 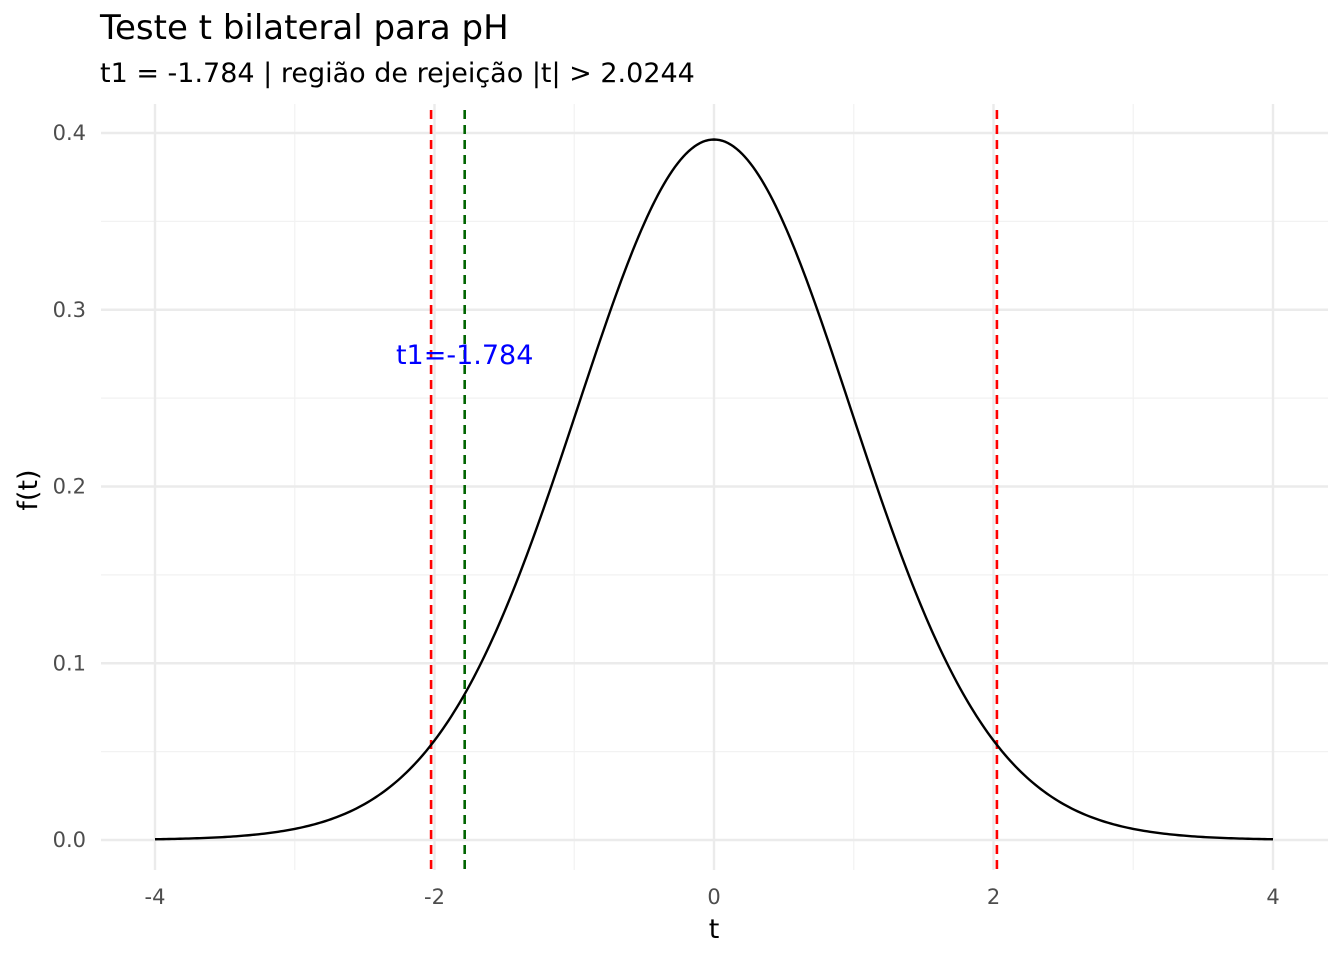 I want to click on y-axis-title: f(t), so click(x=28, y=489).